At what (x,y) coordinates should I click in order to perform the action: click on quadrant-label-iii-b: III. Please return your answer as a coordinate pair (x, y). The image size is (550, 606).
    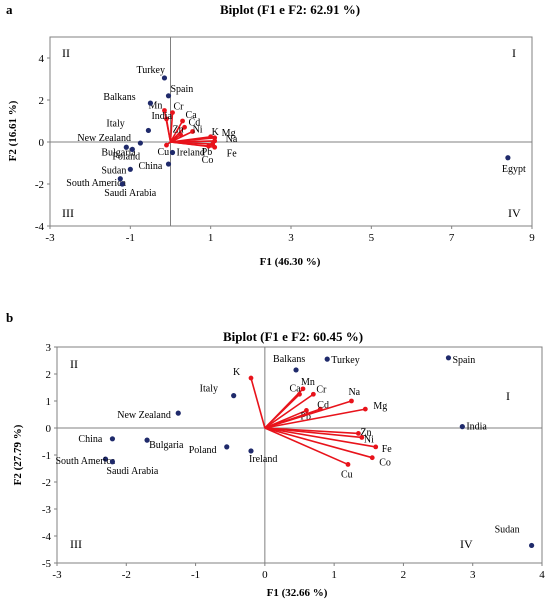
    Looking at the image, I should click on (76, 544).